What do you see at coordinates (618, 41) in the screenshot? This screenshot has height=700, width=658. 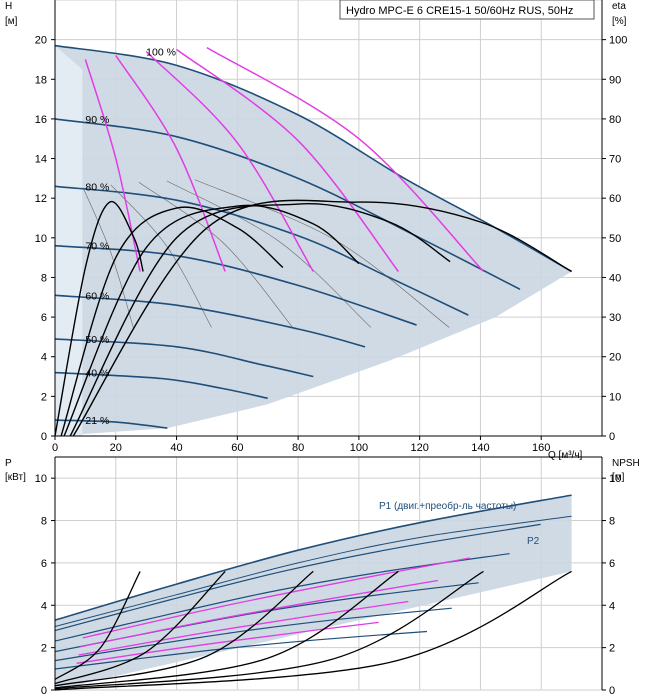 I see `y-right-tick-label: 100` at bounding box center [618, 41].